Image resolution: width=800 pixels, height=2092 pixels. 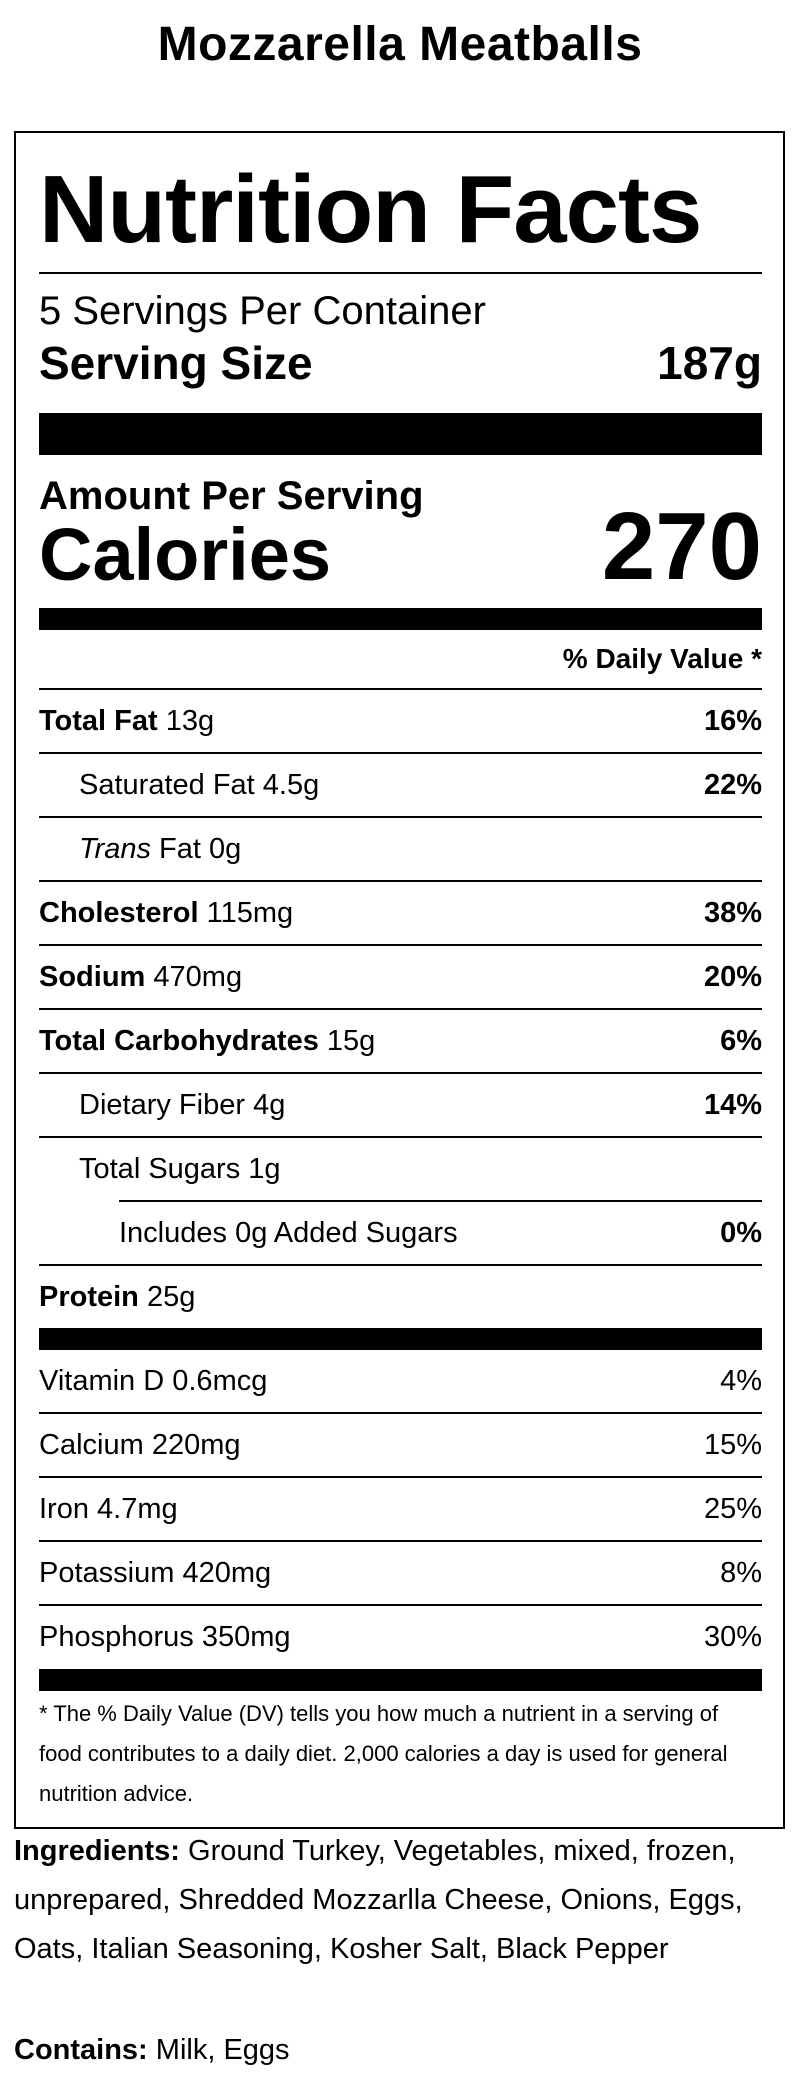 What do you see at coordinates (196, 1444) in the screenshot?
I see `vitamin-amount: 220mg` at bounding box center [196, 1444].